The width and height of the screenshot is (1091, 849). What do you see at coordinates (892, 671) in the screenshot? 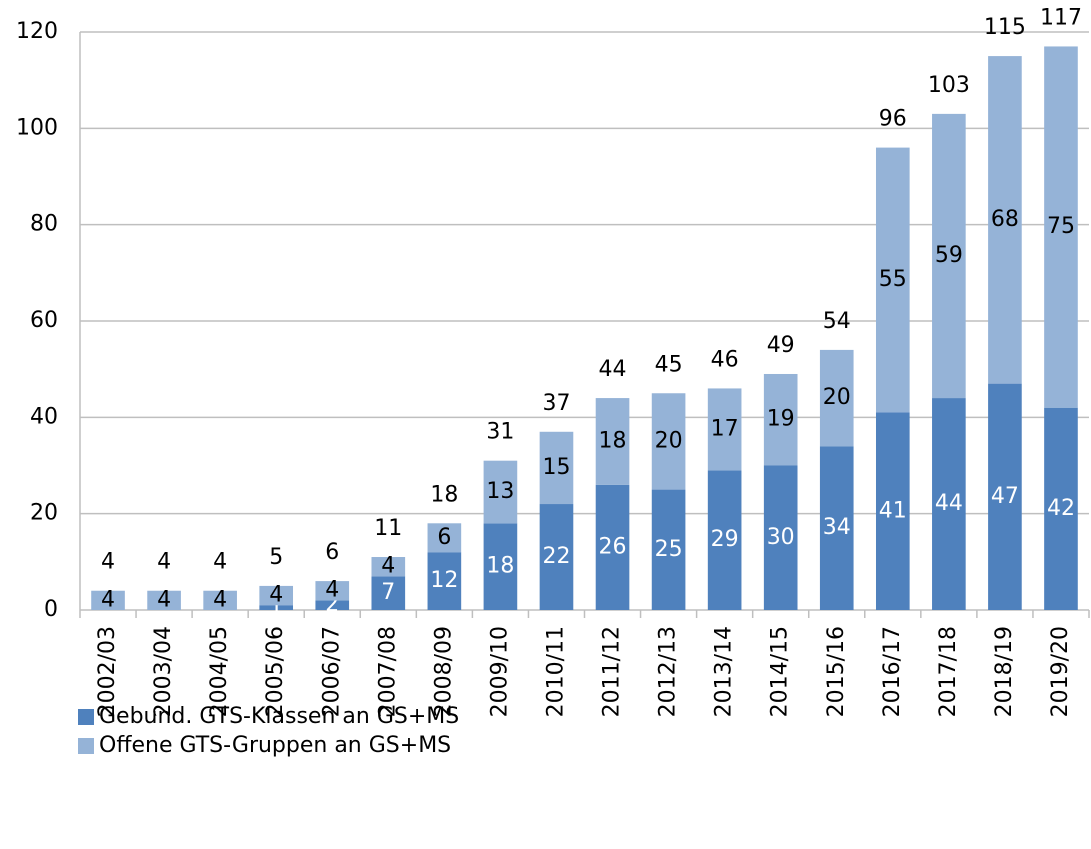
I see `x-tick-label: 2016/17` at bounding box center [892, 671].